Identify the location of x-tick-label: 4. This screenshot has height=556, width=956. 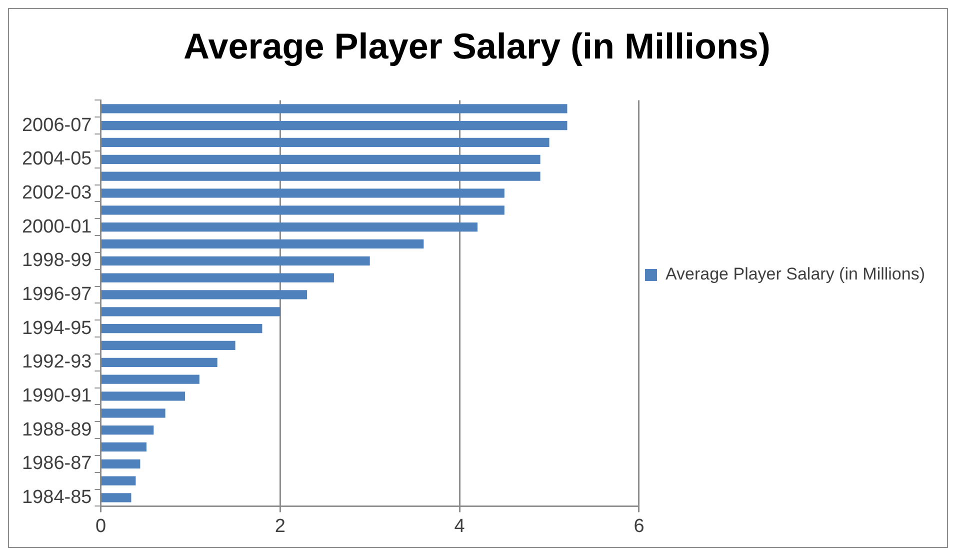
(460, 526).